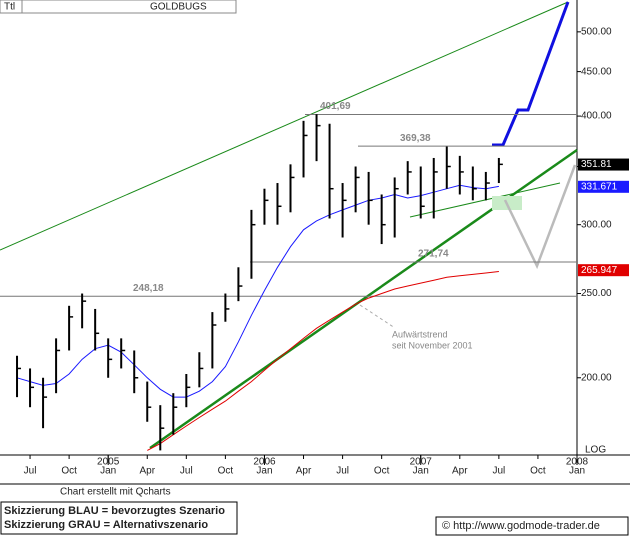 Image resolution: width=630 pixels, height=539 pixels. Describe the element at coordinates (540, 217) in the screenshot. I see `grey-scenario` at that location.